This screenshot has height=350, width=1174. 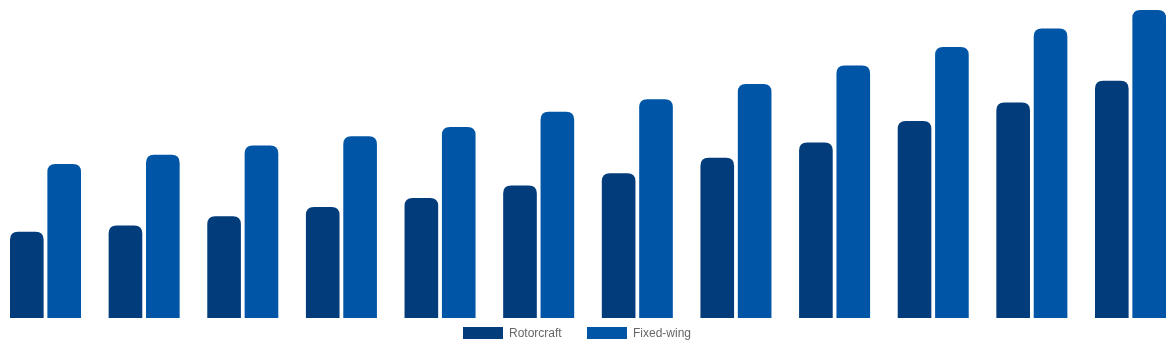 I want to click on legend-label: Fixed-wing, so click(x=662, y=333).